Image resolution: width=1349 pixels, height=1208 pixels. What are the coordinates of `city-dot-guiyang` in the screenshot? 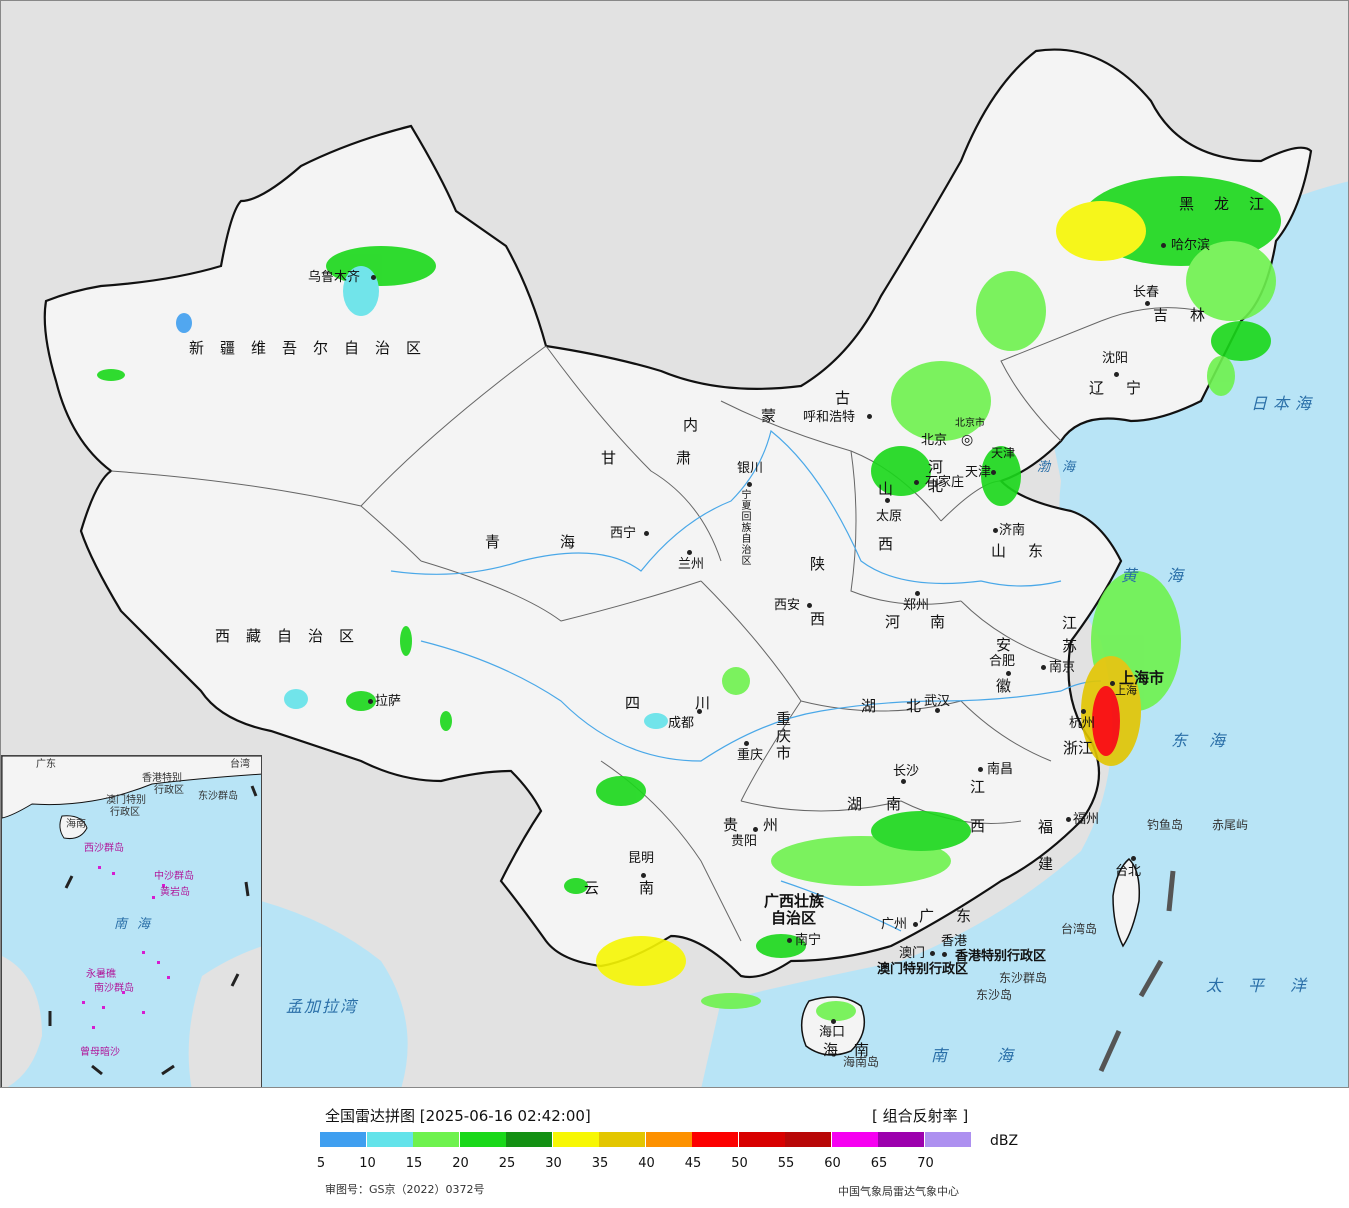 It's located at (755, 829).